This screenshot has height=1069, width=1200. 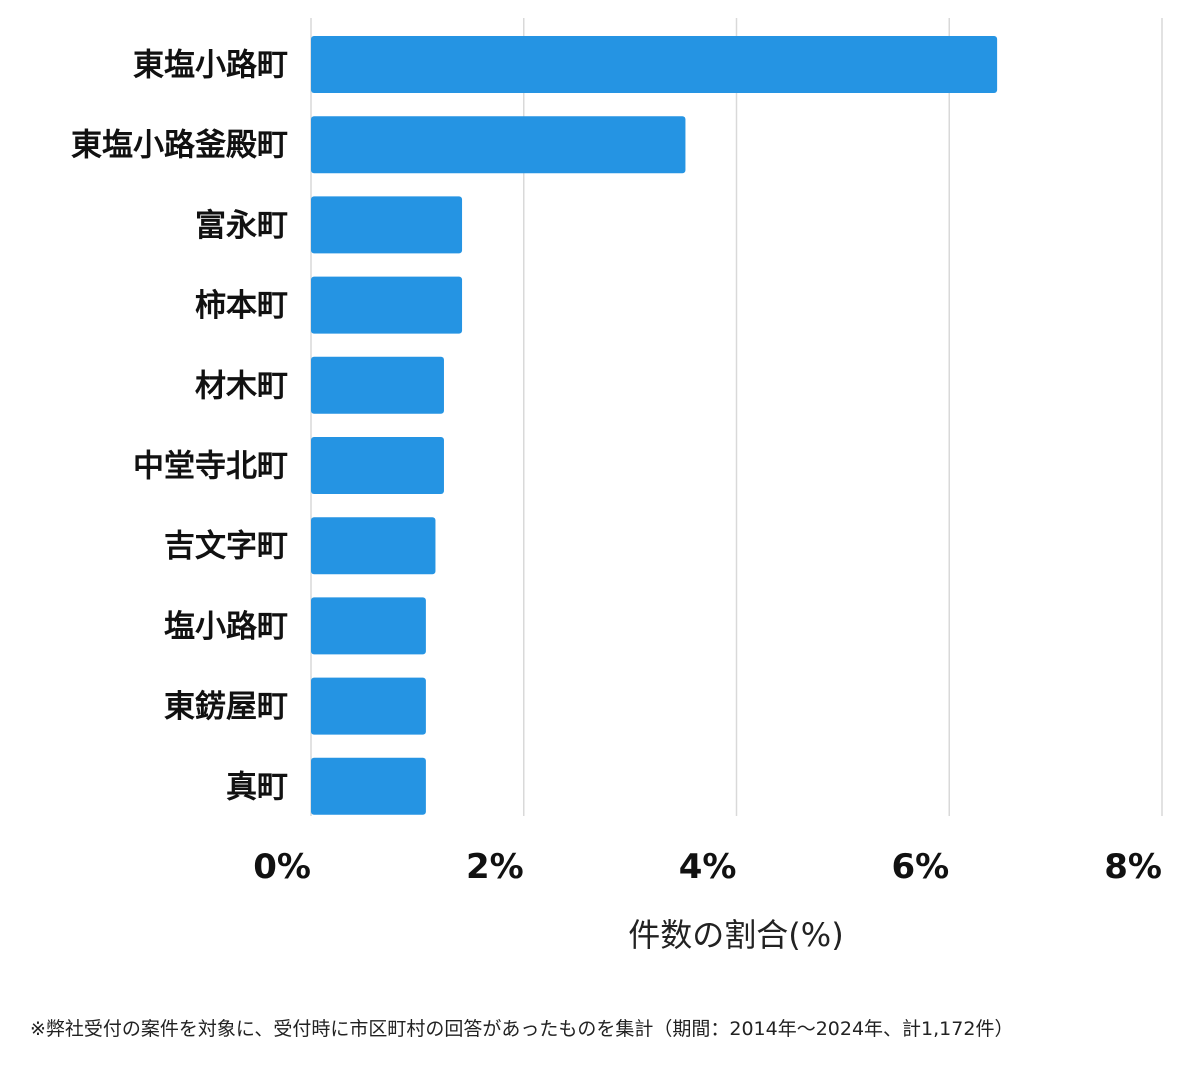 I want to click on category-label: 材木町, so click(x=241, y=386).